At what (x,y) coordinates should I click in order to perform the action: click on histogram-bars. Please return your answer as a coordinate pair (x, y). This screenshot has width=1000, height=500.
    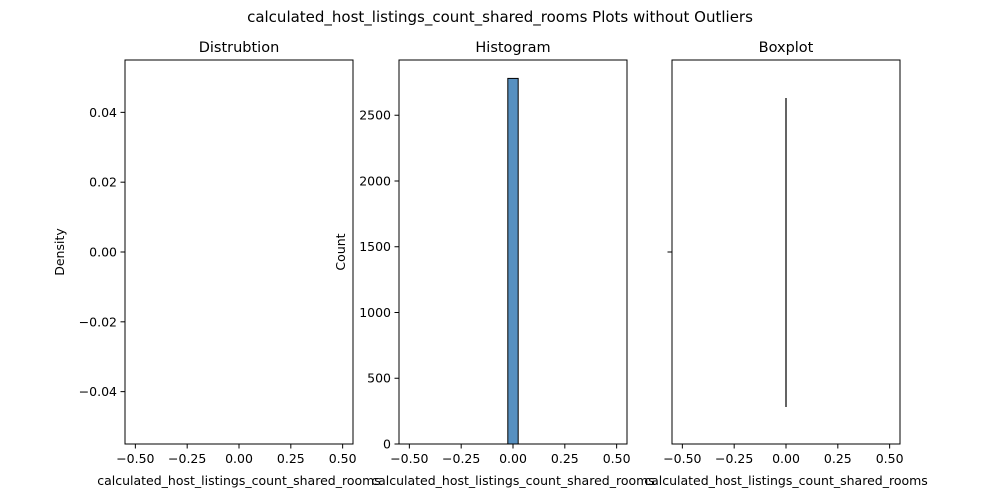
    Looking at the image, I should click on (513, 261).